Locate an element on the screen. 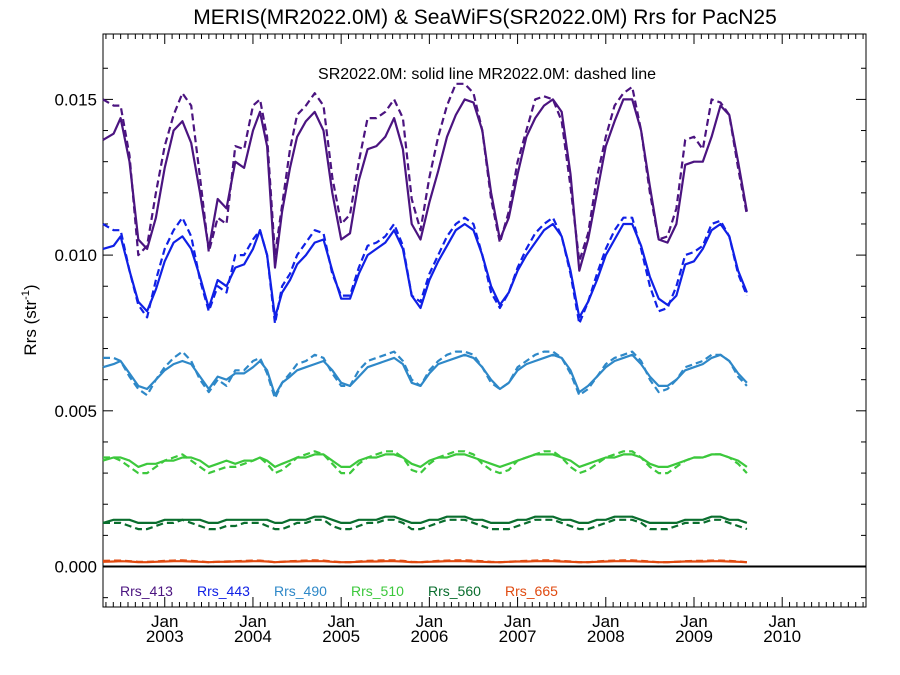  legend-entry-rrs-490: Rrs_490 is located at coordinates (300, 591).